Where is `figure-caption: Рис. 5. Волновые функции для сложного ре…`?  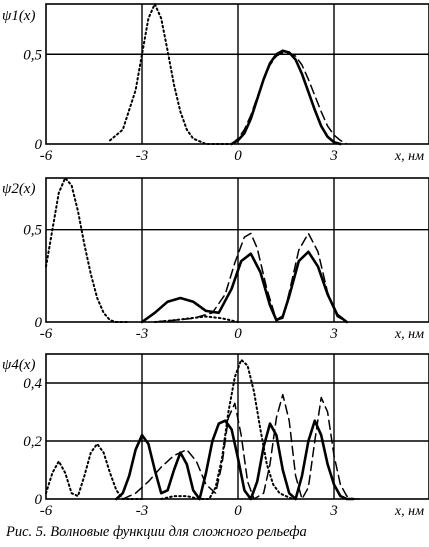 figure-caption: Рис. 5. Волновые функции для сложного ре… is located at coordinates (156, 532).